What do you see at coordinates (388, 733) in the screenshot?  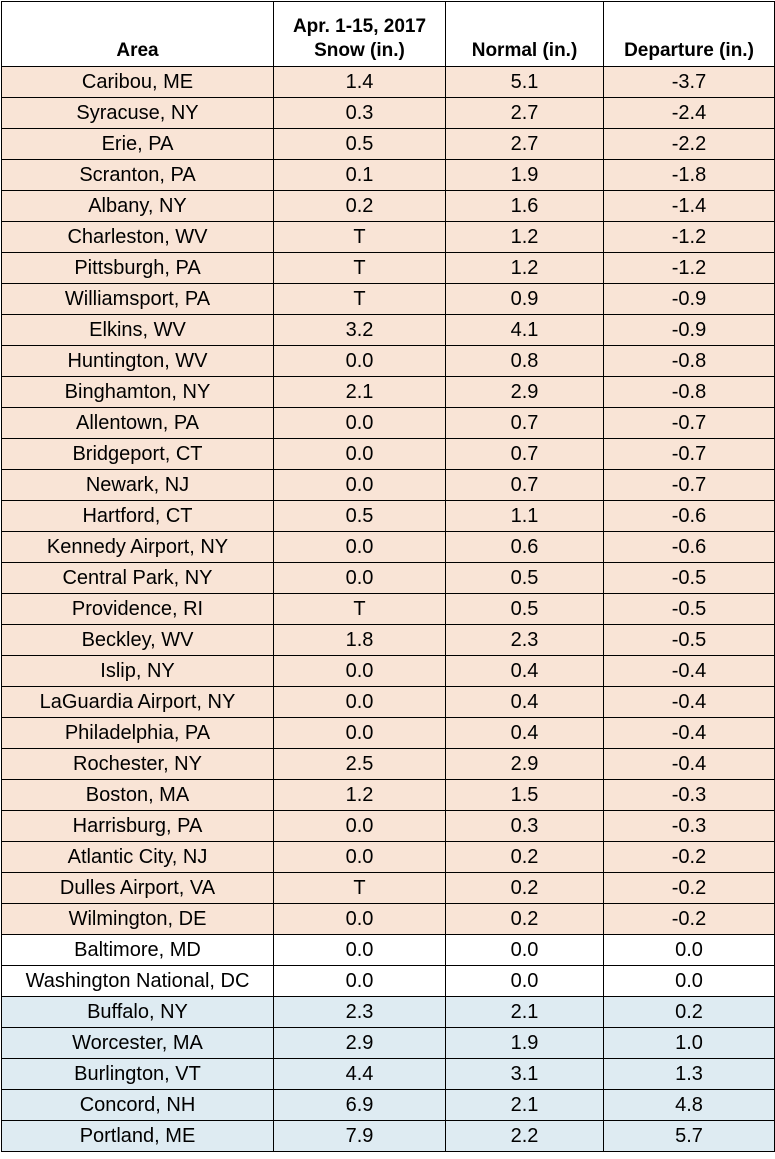 I see `table-row: Philadelphia, PA 0.0 0.4 -0.4` at bounding box center [388, 733].